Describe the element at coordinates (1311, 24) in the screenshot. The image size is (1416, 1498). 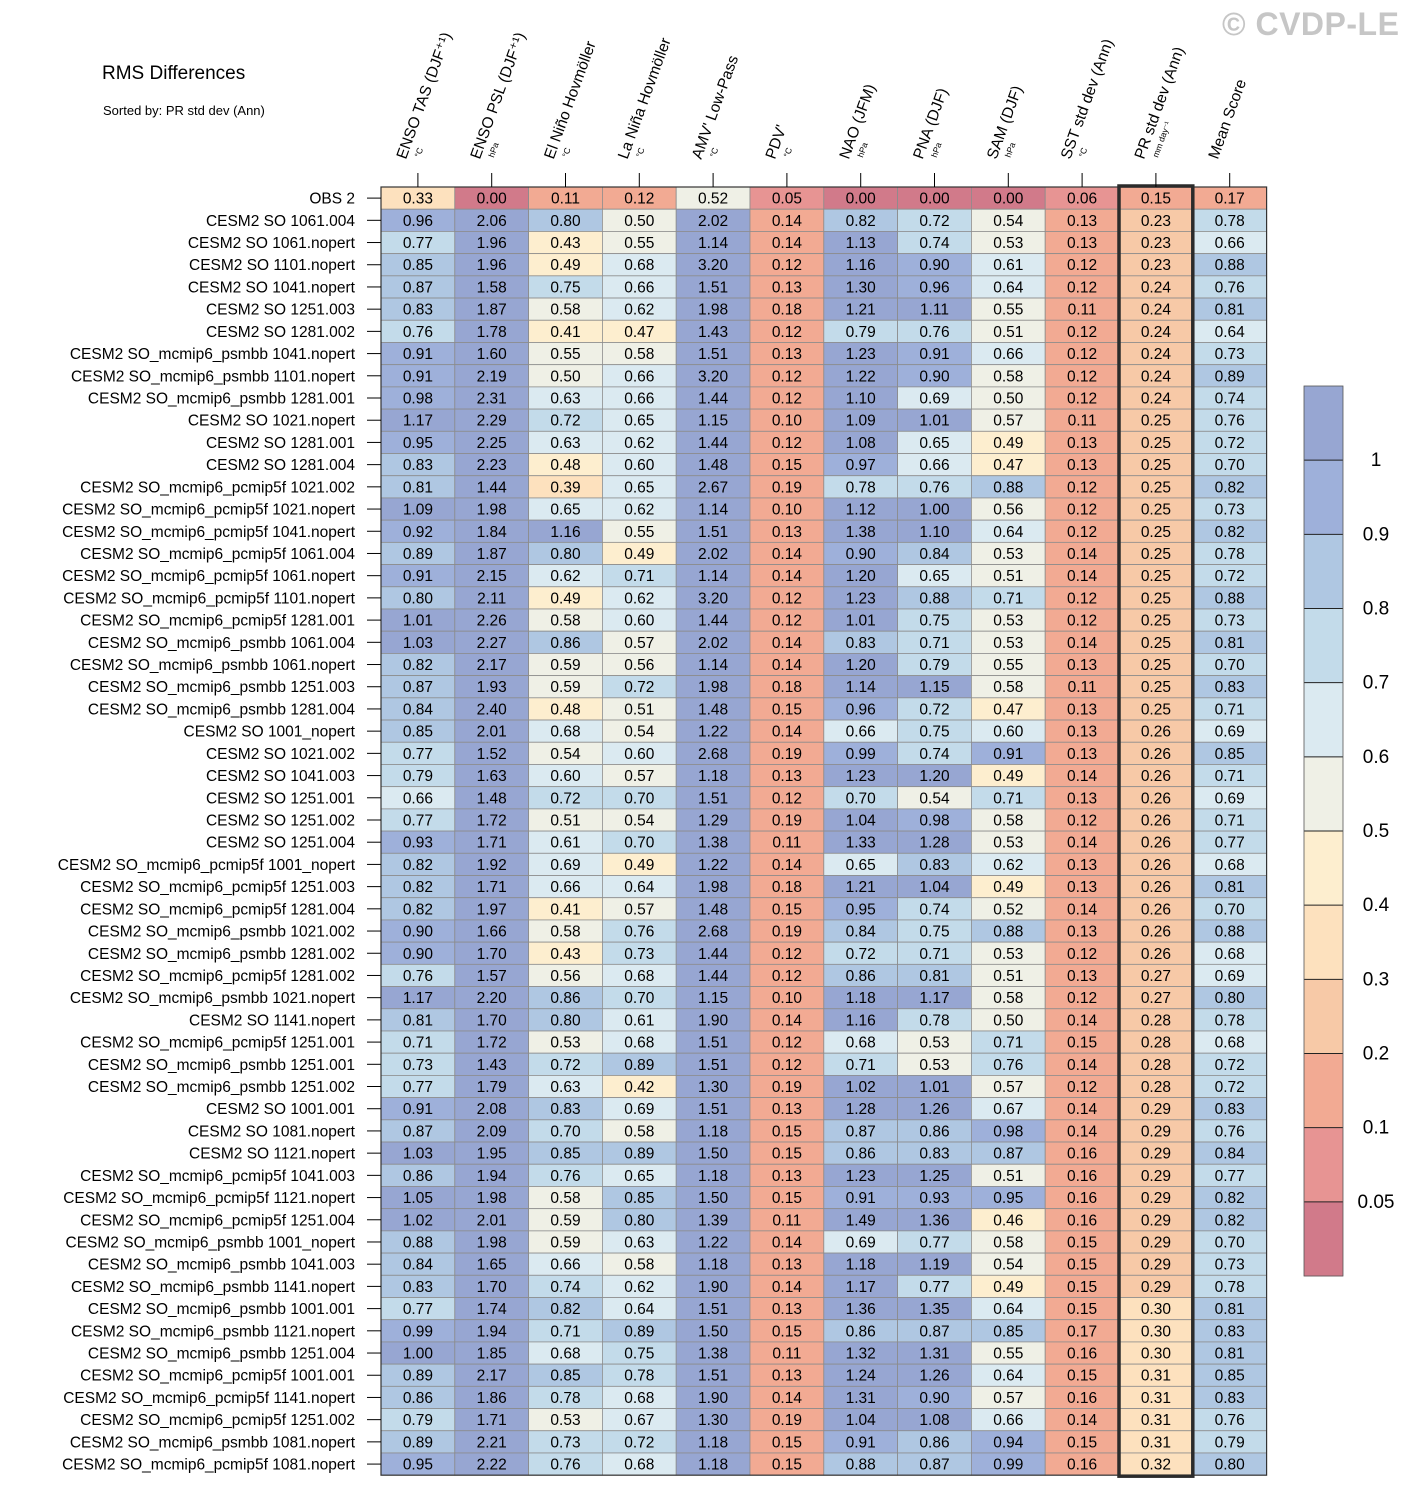
I see `watermark: © CVDP-LE` at that location.